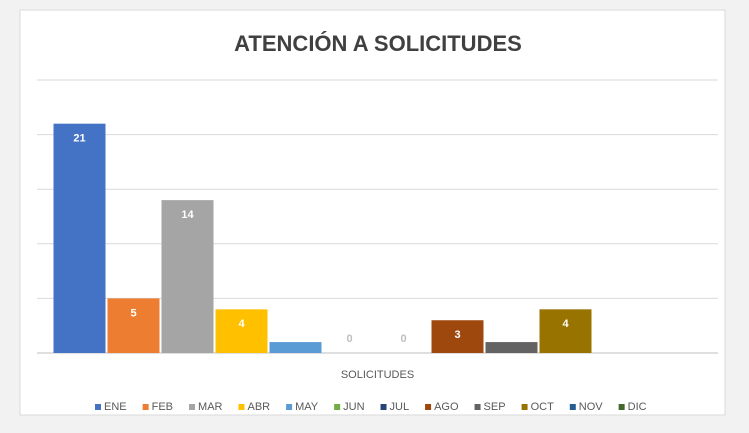 Image resolution: width=749 pixels, height=433 pixels. I want to click on legend-label: AGO, so click(446, 407).